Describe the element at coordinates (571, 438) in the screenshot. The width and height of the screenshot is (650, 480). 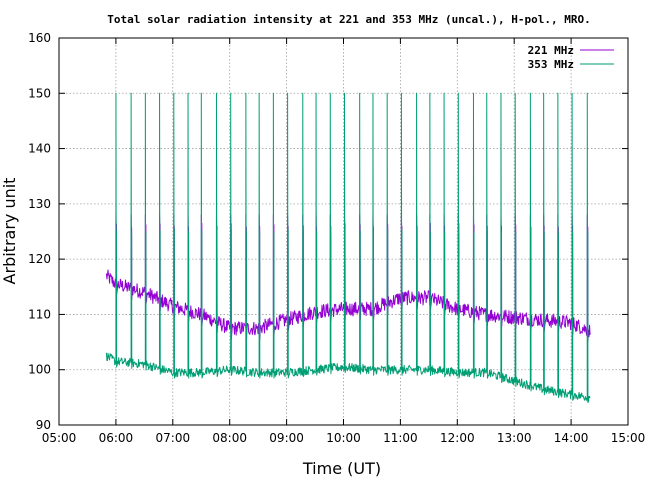
I see `x-tick-label: 14:00` at that location.